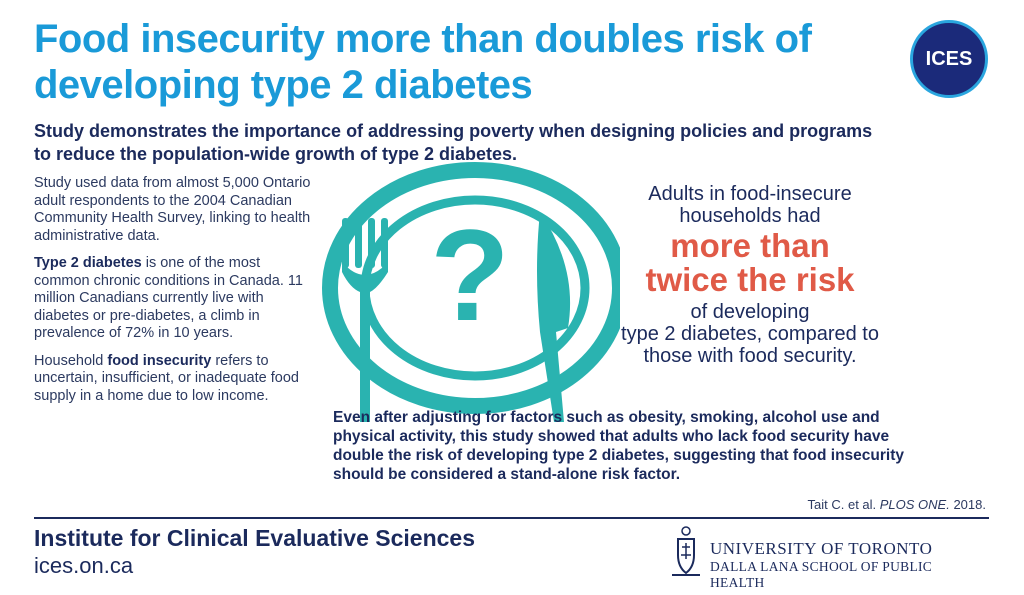  What do you see at coordinates (554, 317) in the screenshot?
I see `knife-icon` at bounding box center [554, 317].